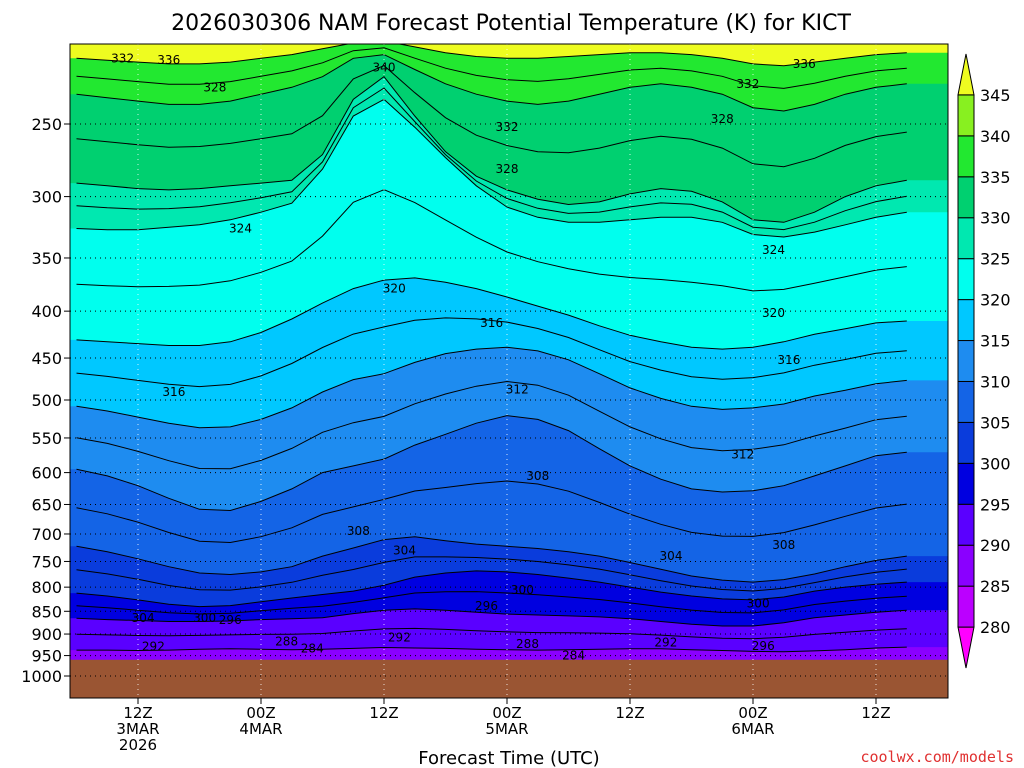  Describe the element at coordinates (629, 713) in the screenshot. I see `x-tick-label-48-0: 12Z` at that location.